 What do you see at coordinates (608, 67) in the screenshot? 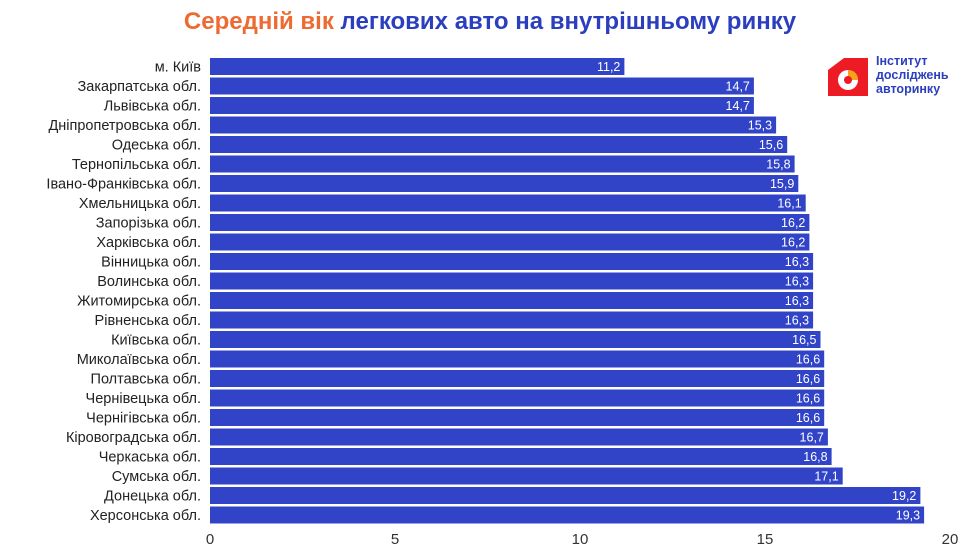
I see `bar-value-label: 11,2` at bounding box center [608, 67].